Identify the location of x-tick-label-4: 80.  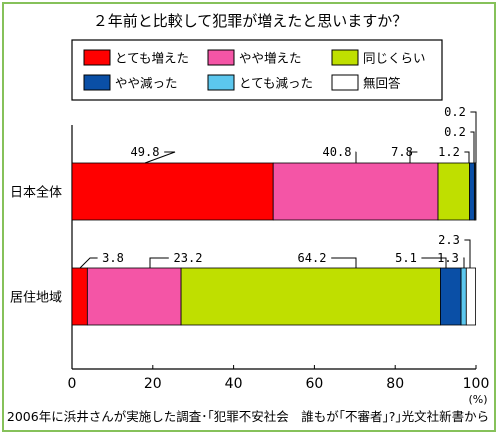
(395, 384).